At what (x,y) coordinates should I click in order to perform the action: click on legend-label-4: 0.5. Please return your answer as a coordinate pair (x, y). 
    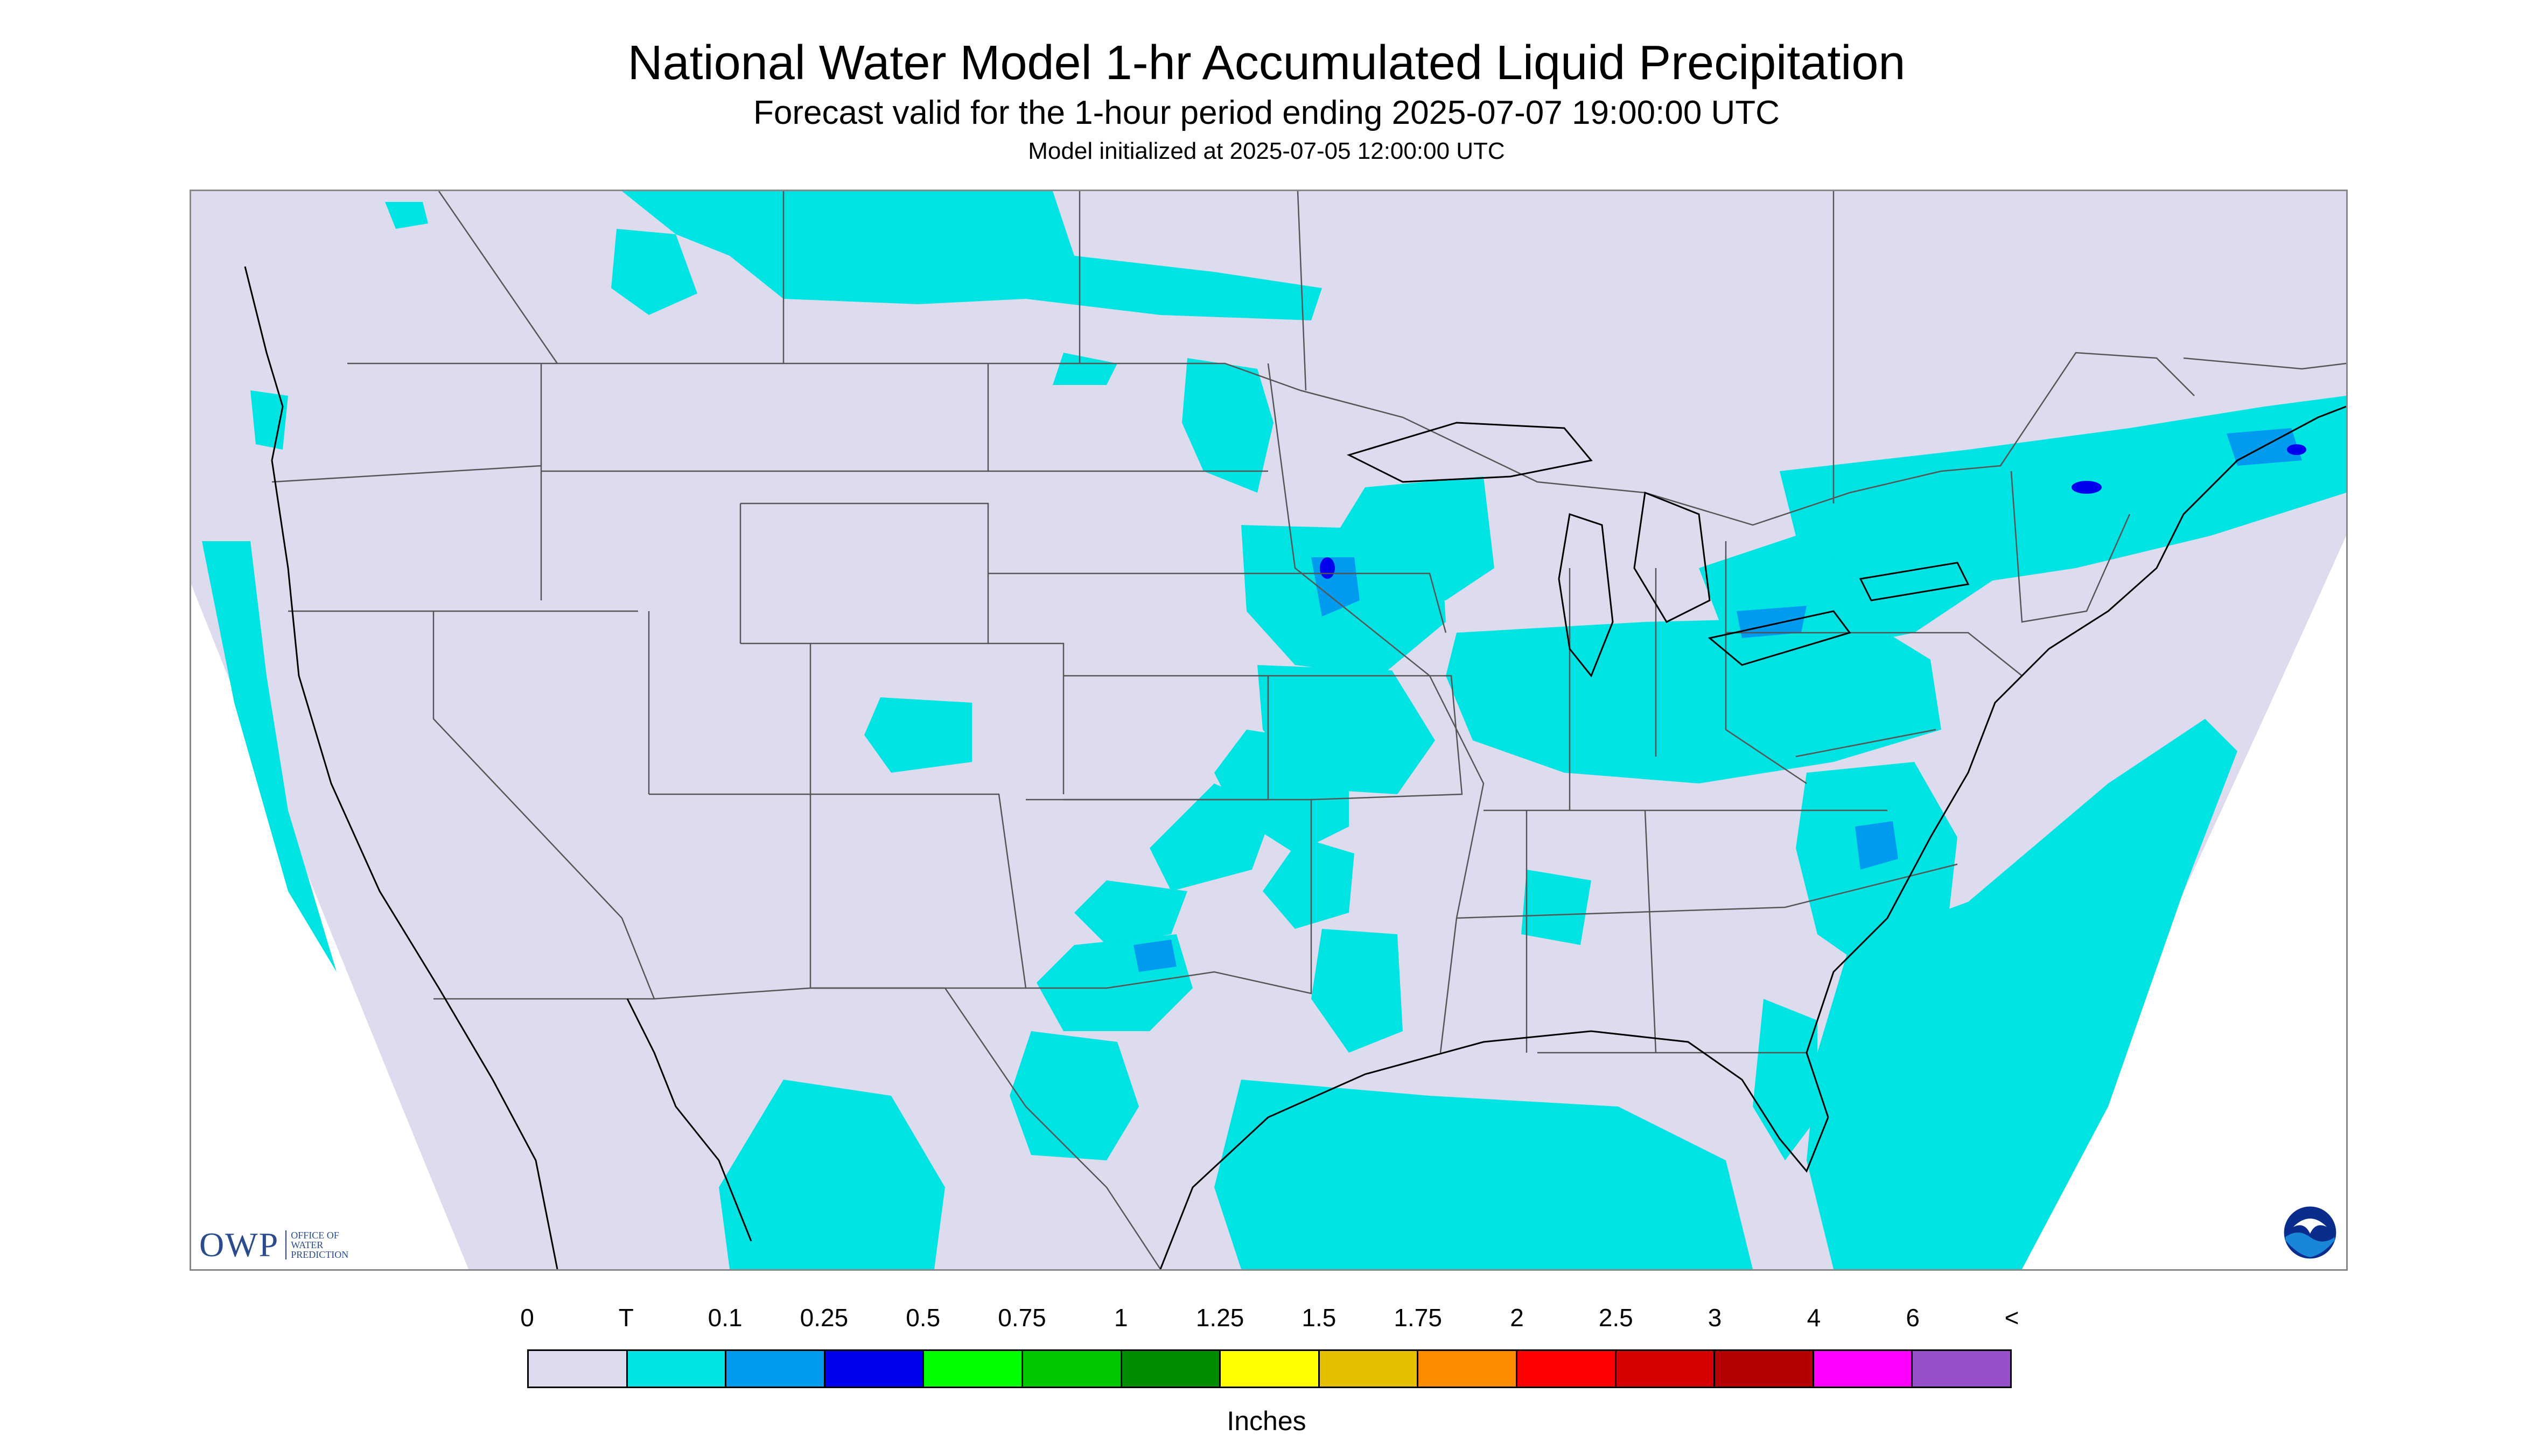
    Looking at the image, I should click on (923, 1318).